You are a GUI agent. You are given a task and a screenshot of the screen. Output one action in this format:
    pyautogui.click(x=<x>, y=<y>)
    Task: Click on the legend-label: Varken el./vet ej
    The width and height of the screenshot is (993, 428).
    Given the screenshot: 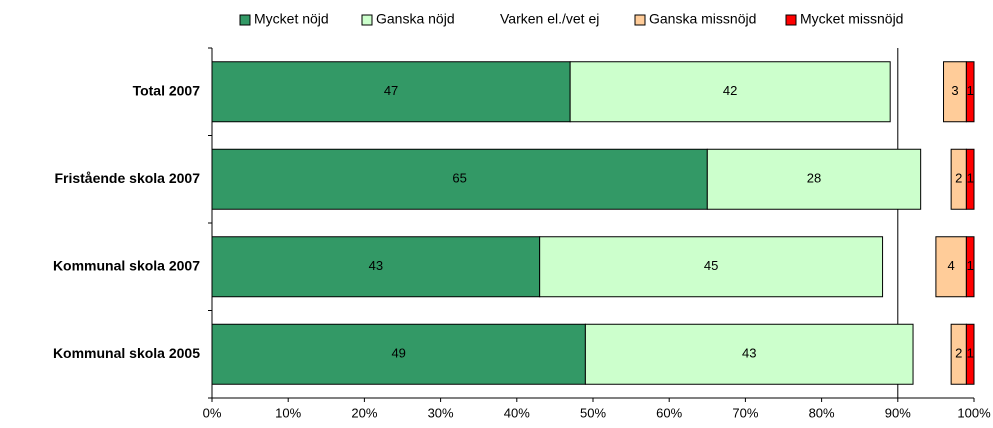 What is the action you would take?
    pyautogui.click(x=549, y=19)
    